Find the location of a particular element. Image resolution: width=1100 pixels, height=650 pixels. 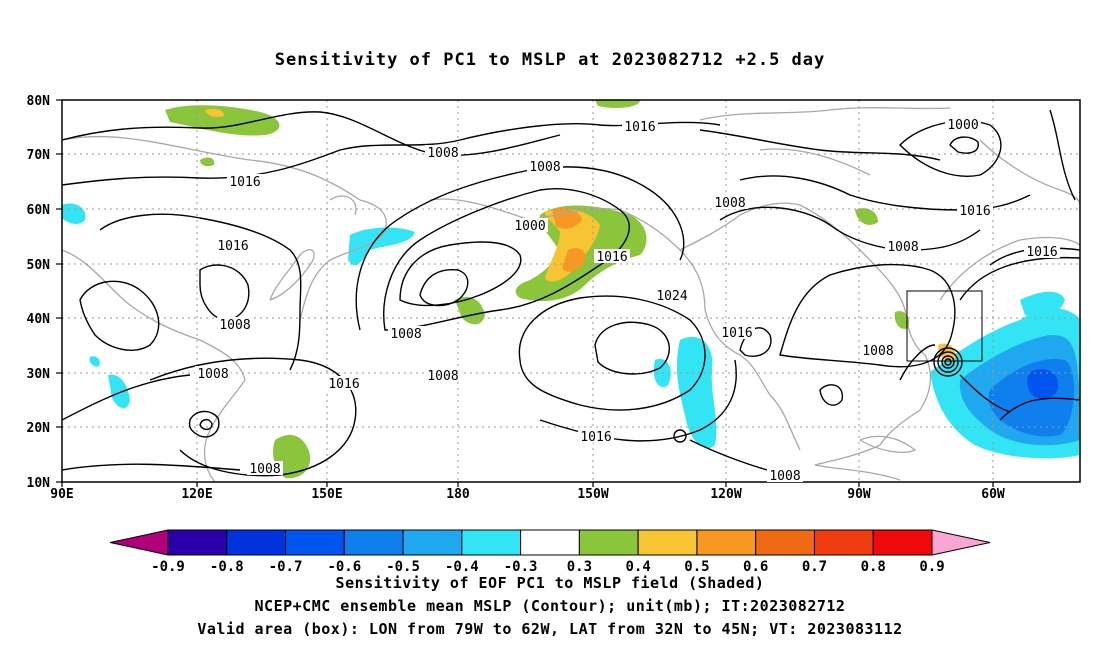

longitude-label: 60W is located at coordinates (993, 494).